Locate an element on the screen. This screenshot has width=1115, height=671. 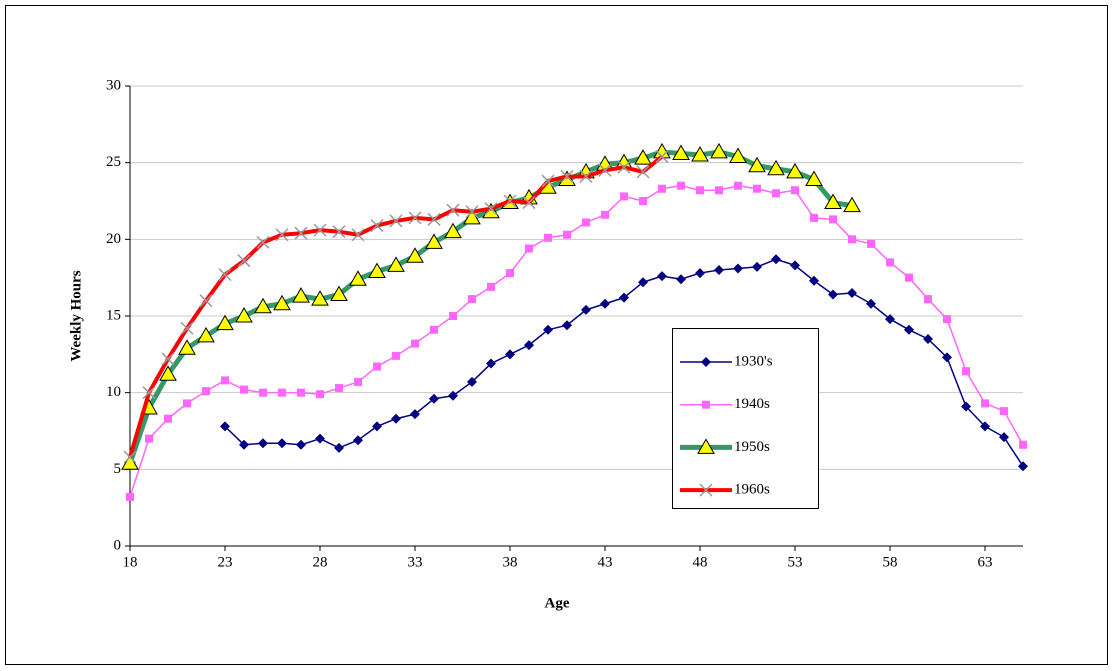
legend-label: 1930's is located at coordinates (753, 361).